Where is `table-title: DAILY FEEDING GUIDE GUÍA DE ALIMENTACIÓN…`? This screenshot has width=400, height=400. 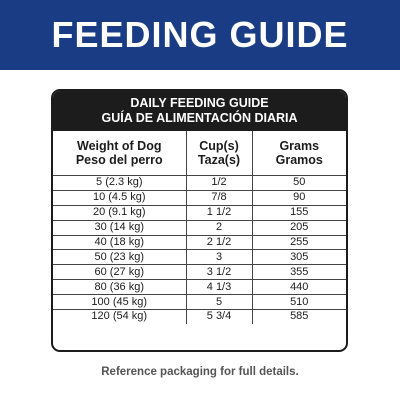
table-title: DAILY FEEDING GUIDE GUÍA DE ALIMENTACIÓN… is located at coordinates (199, 111).